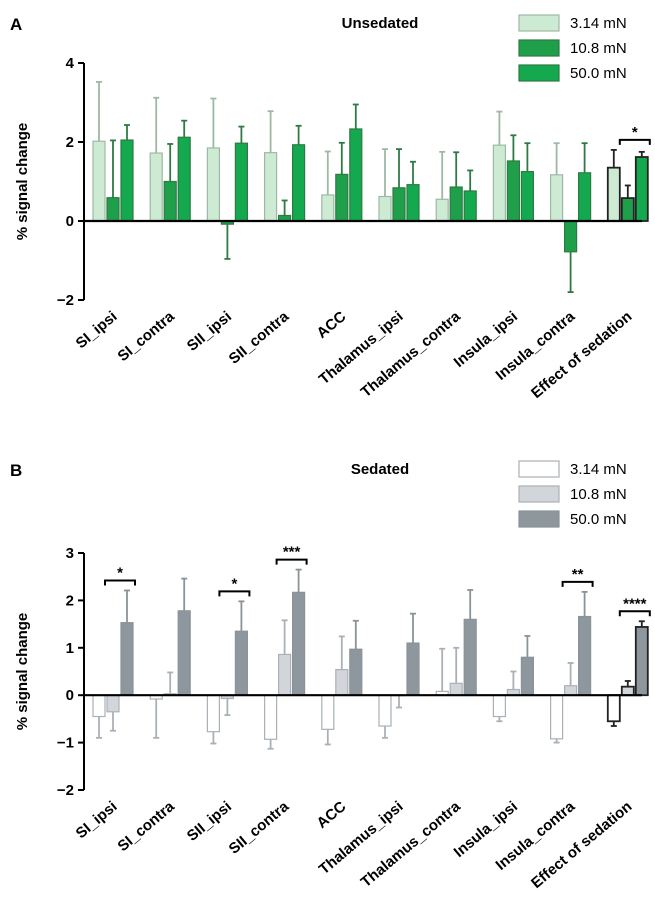 The image size is (655, 918). What do you see at coordinates (70, 553) in the screenshot?
I see `y-tick-label: 3` at bounding box center [70, 553].